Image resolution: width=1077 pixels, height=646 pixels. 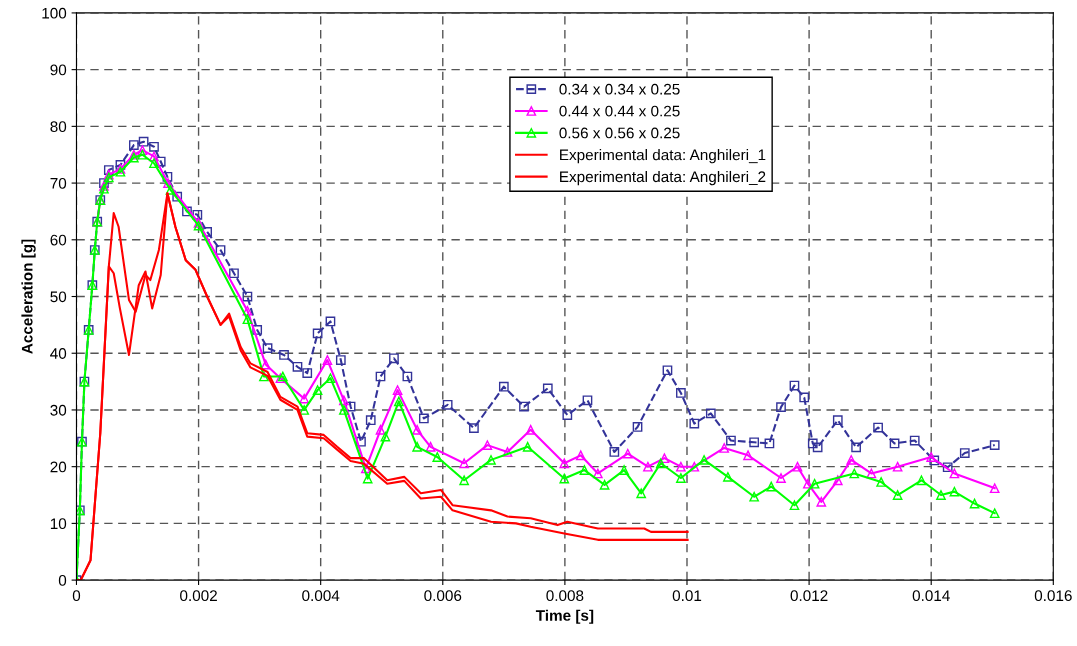 What do you see at coordinates (58, 70) in the screenshot?
I see `y-tick-label: 90` at bounding box center [58, 70].